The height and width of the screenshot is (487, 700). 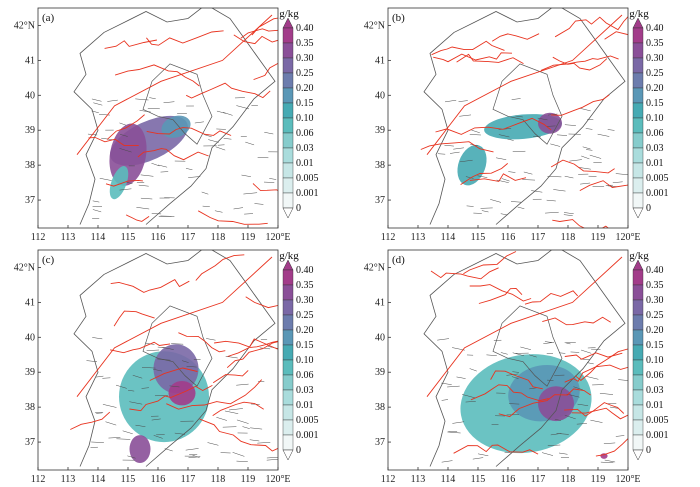 What do you see at coordinates (398, 18) in the screenshot?
I see `panel-label: (b)` at bounding box center [398, 18].